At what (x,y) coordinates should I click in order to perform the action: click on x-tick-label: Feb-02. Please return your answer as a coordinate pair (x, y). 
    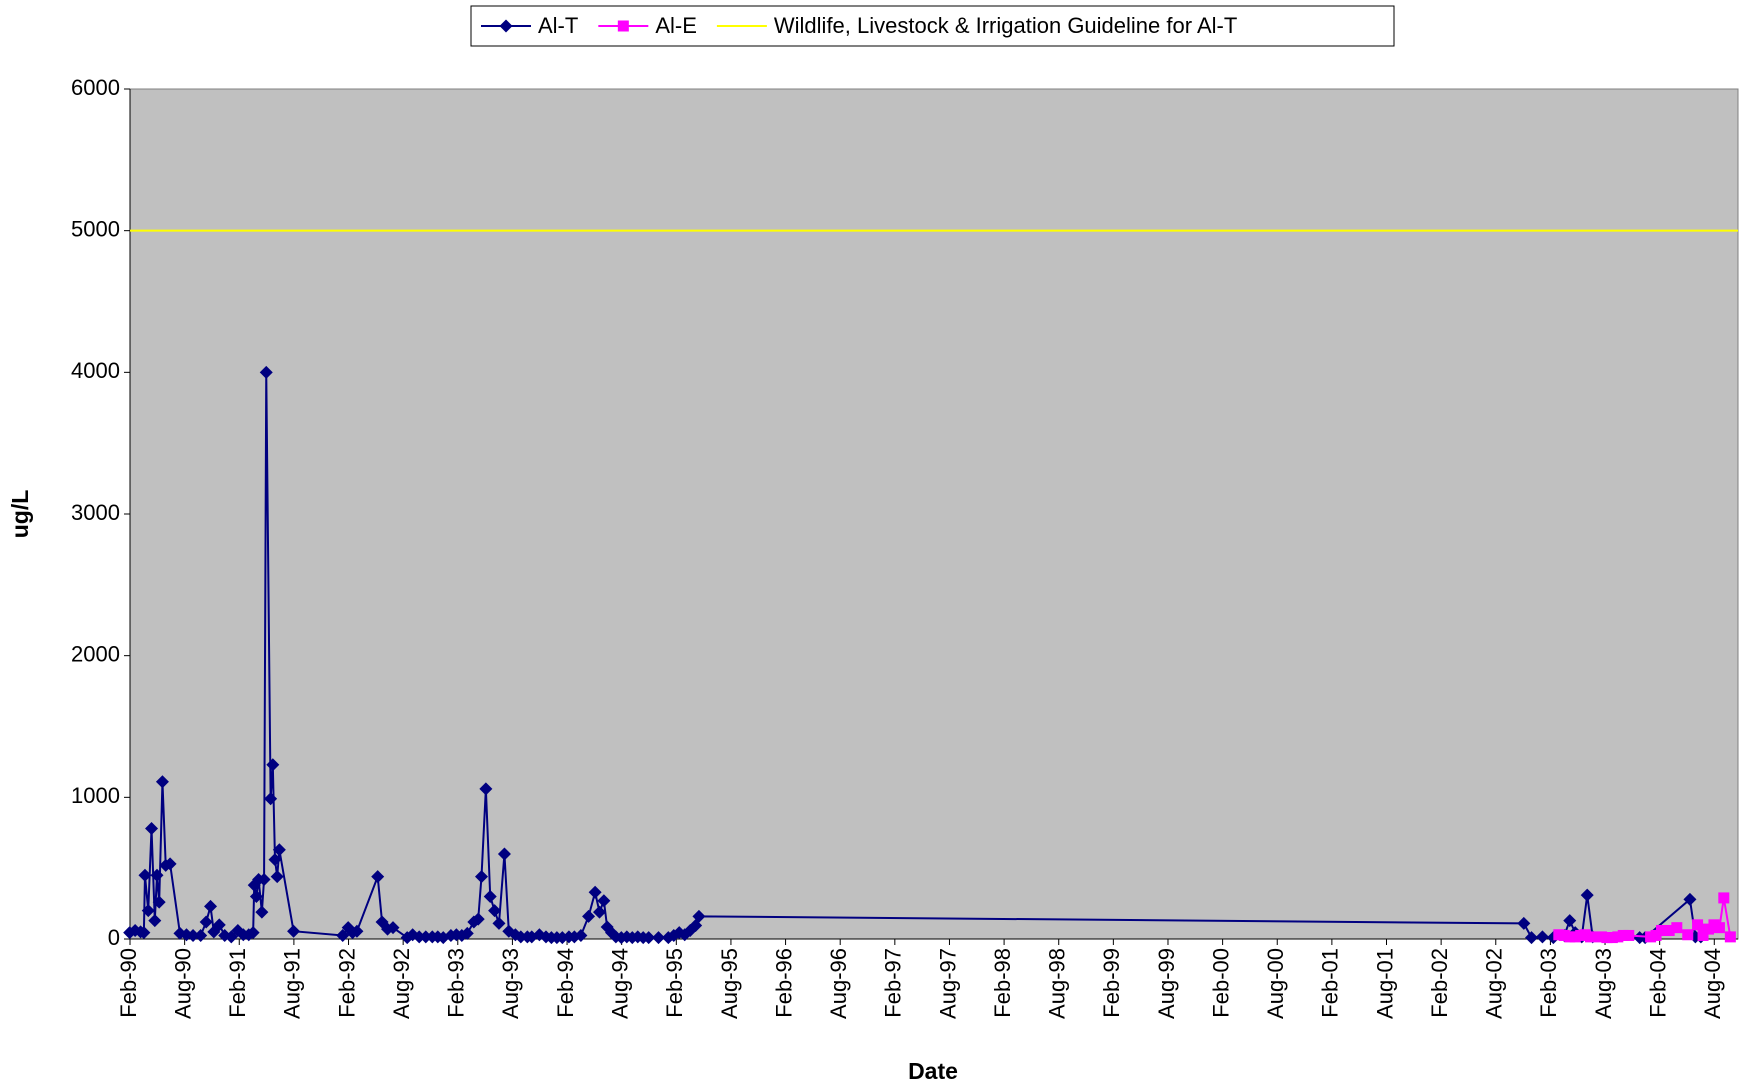
    Looking at the image, I should click on (1439, 983).